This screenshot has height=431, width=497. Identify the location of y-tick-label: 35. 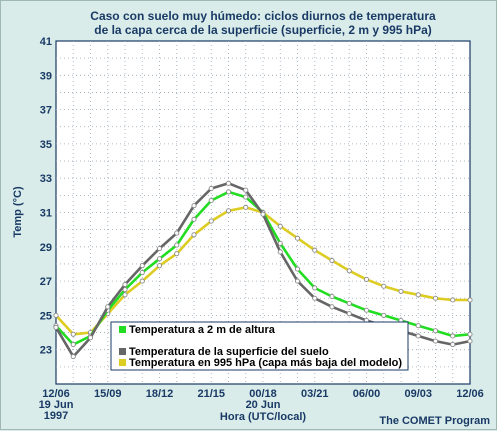
(46, 145).